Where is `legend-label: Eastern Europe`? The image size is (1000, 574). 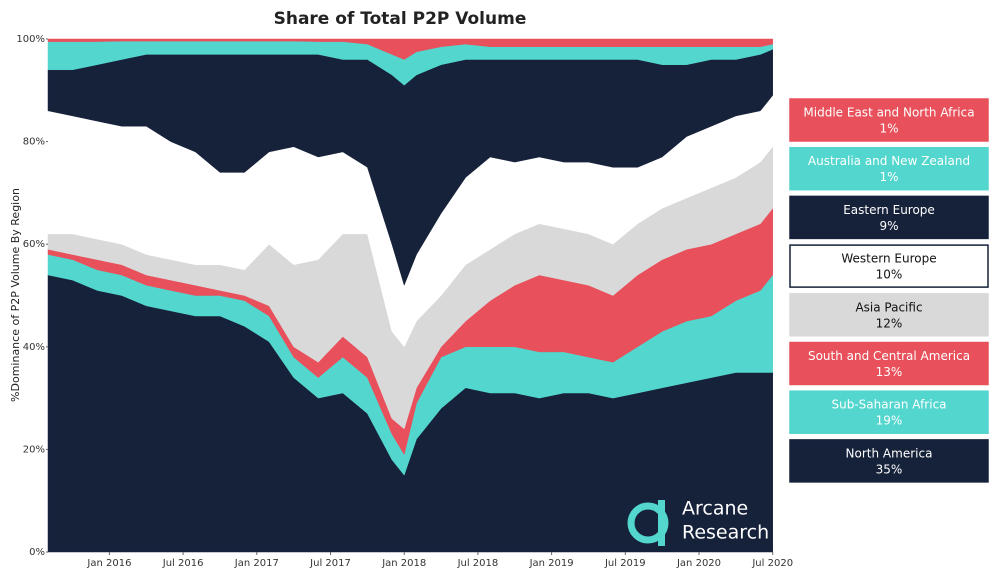 legend-label: Eastern Europe is located at coordinates (889, 210).